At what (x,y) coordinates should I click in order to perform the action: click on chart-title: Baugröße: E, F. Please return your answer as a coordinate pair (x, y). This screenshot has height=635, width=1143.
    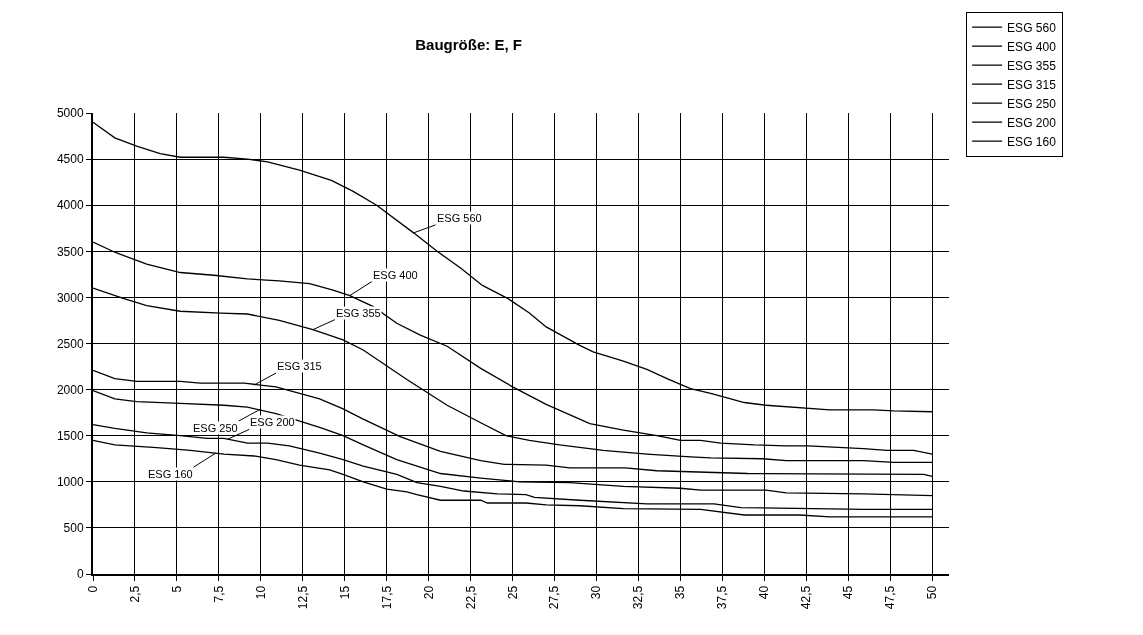
    Looking at the image, I should click on (468, 44).